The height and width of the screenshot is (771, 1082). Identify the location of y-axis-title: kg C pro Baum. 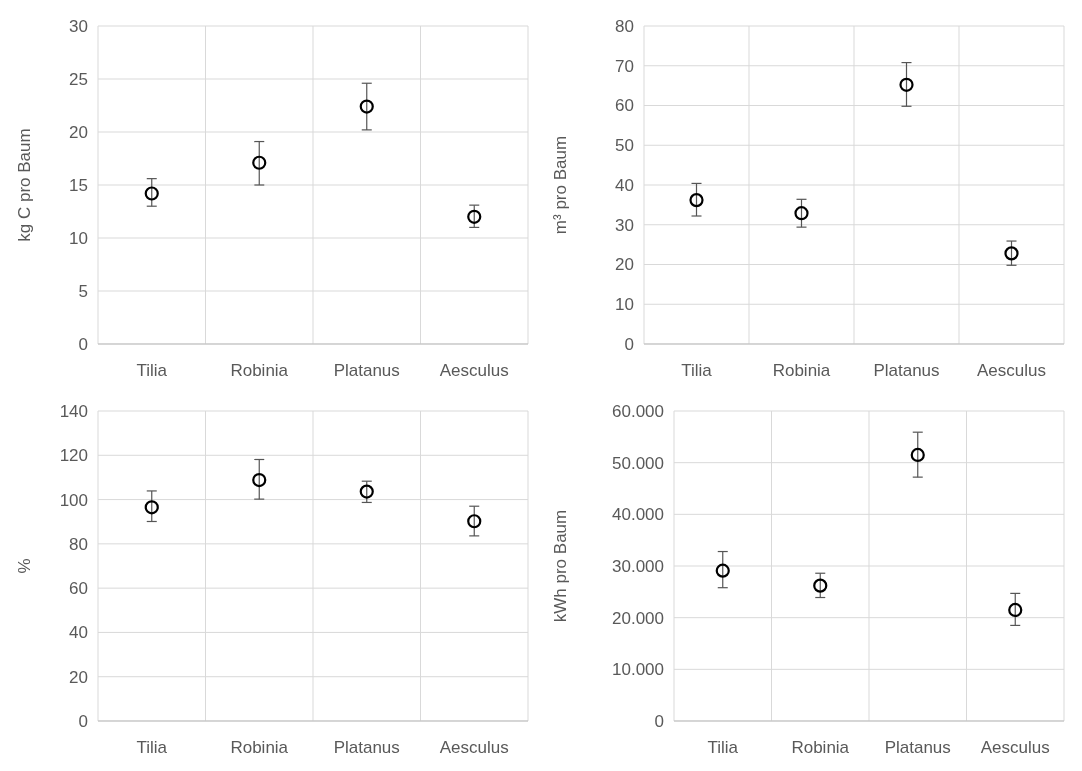
(24, 185).